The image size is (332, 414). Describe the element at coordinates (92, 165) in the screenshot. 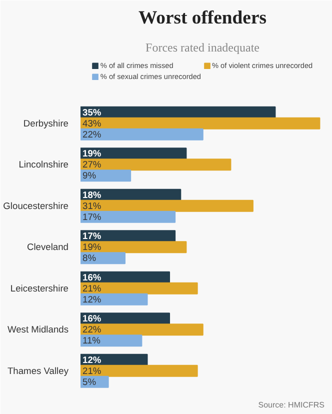

I see `data-label: 27%` at that location.